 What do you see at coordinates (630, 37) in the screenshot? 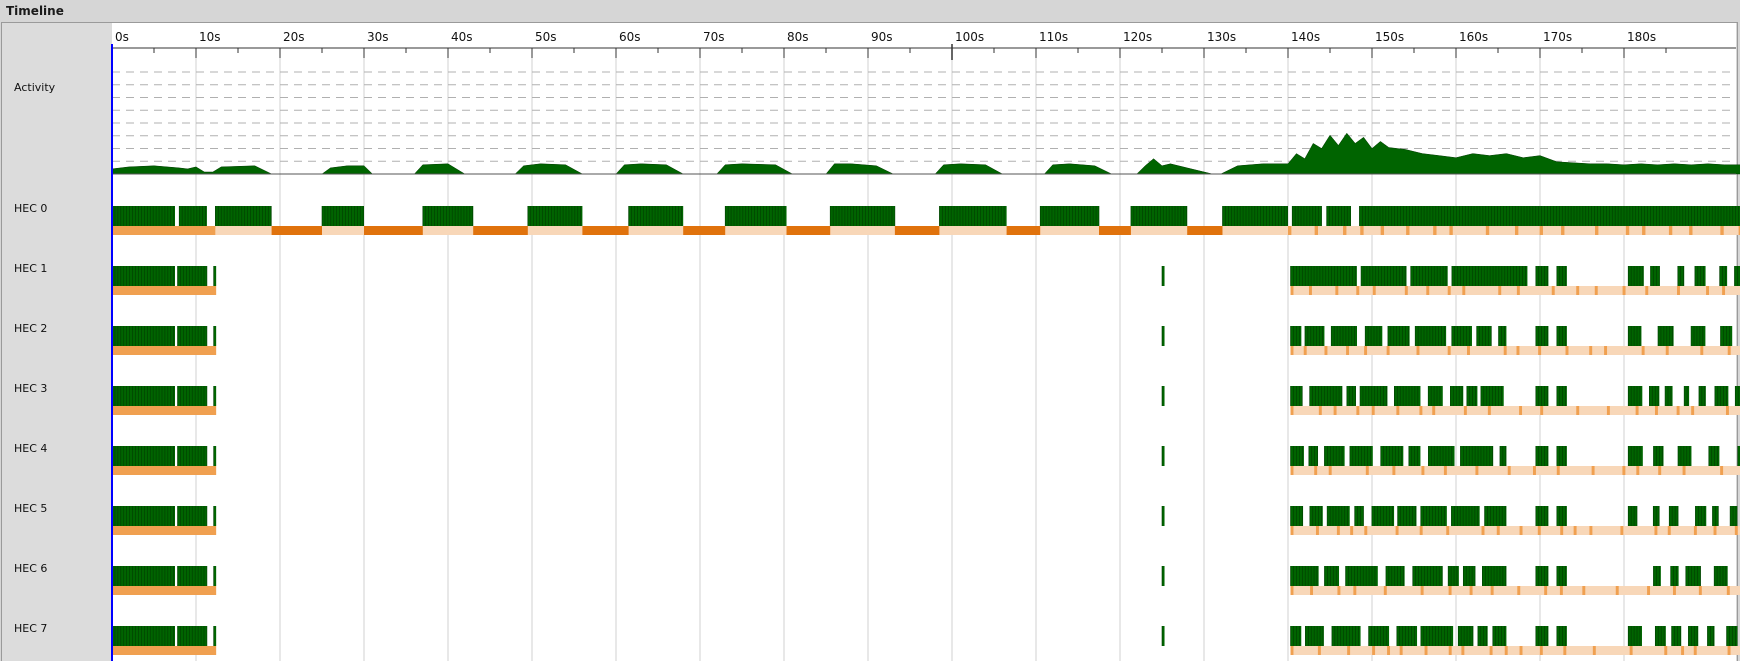
I see `ruler-tick-label: 60s` at bounding box center [630, 37].